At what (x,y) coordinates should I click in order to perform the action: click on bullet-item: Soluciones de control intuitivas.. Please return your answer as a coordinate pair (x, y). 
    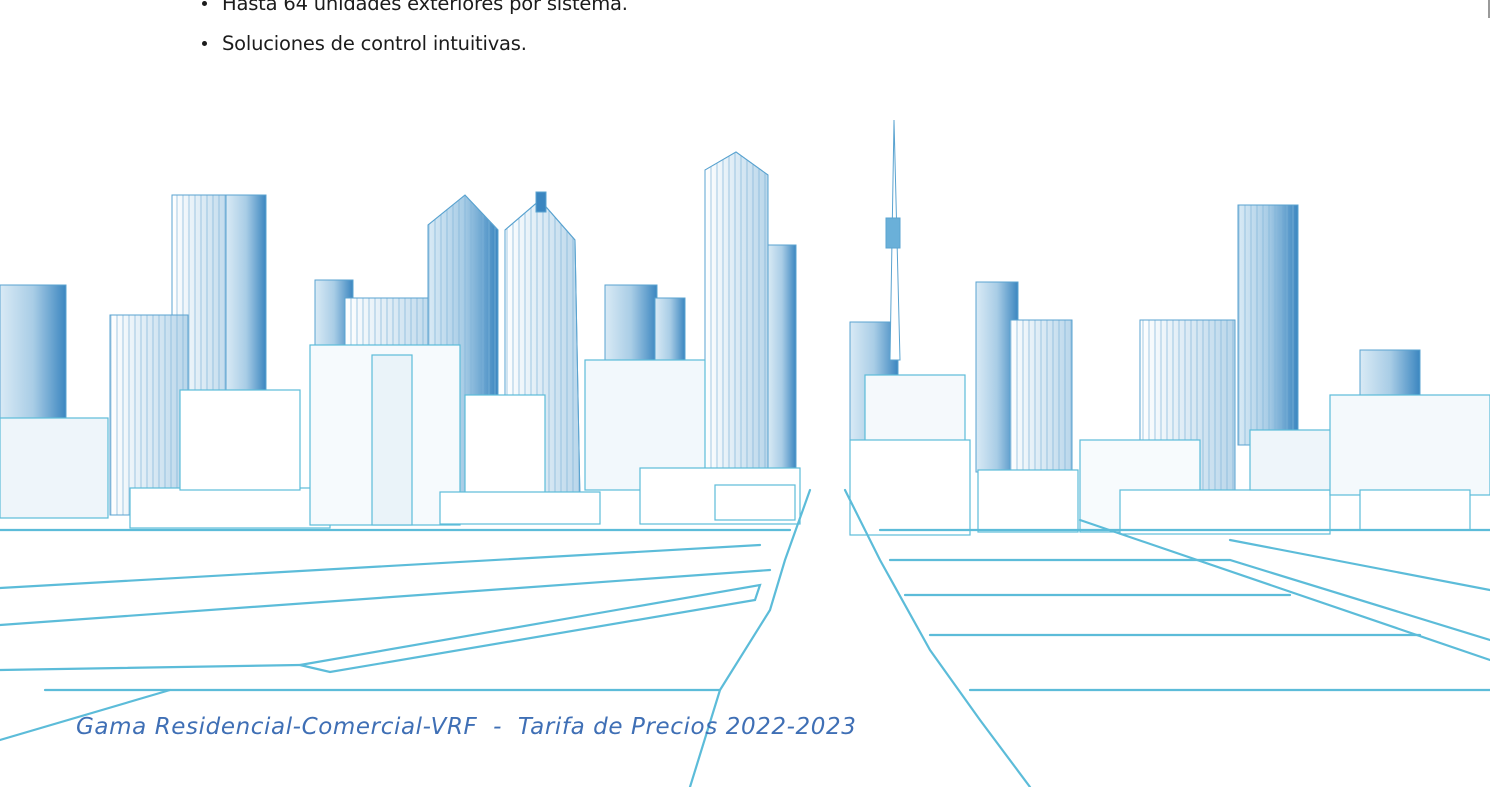
    Looking at the image, I should click on (414, 44).